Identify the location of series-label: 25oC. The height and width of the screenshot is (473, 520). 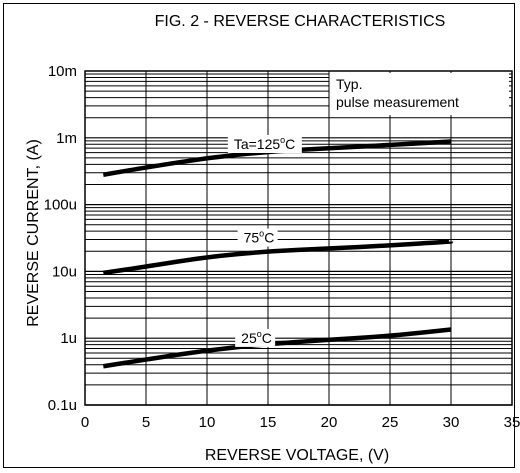
(256, 337).